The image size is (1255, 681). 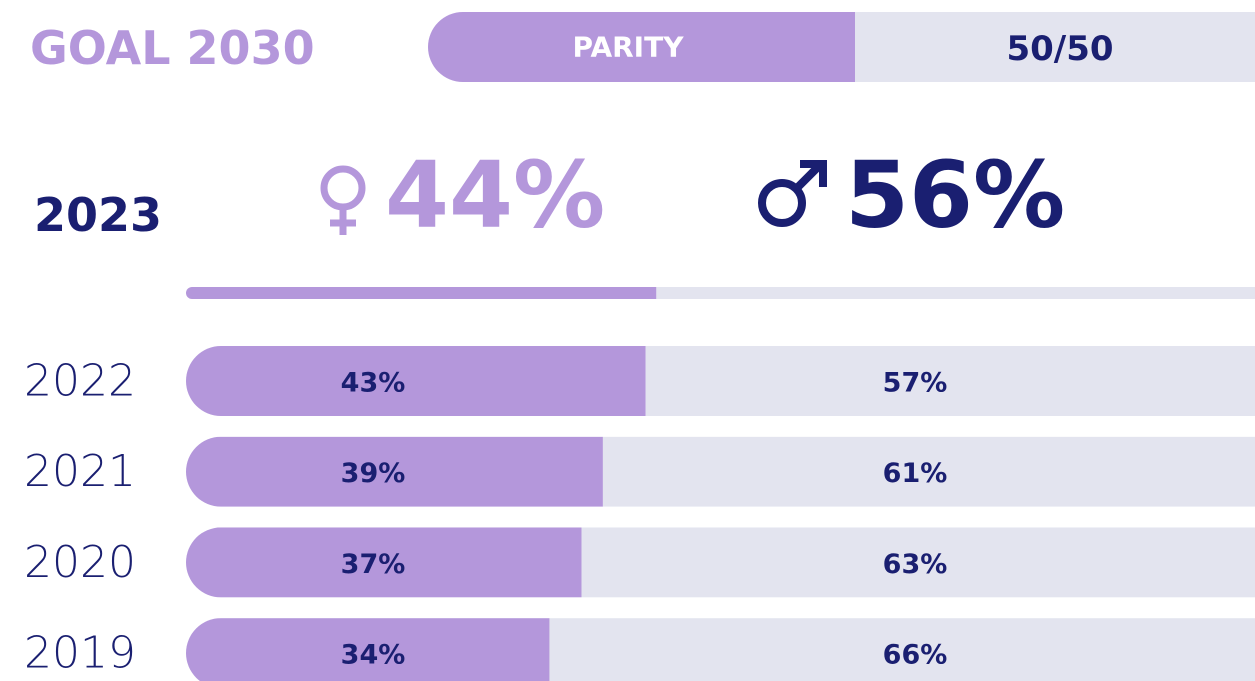 What do you see at coordinates (1059, 49) in the screenshot?
I see `goal-value: 50/50` at bounding box center [1059, 49].